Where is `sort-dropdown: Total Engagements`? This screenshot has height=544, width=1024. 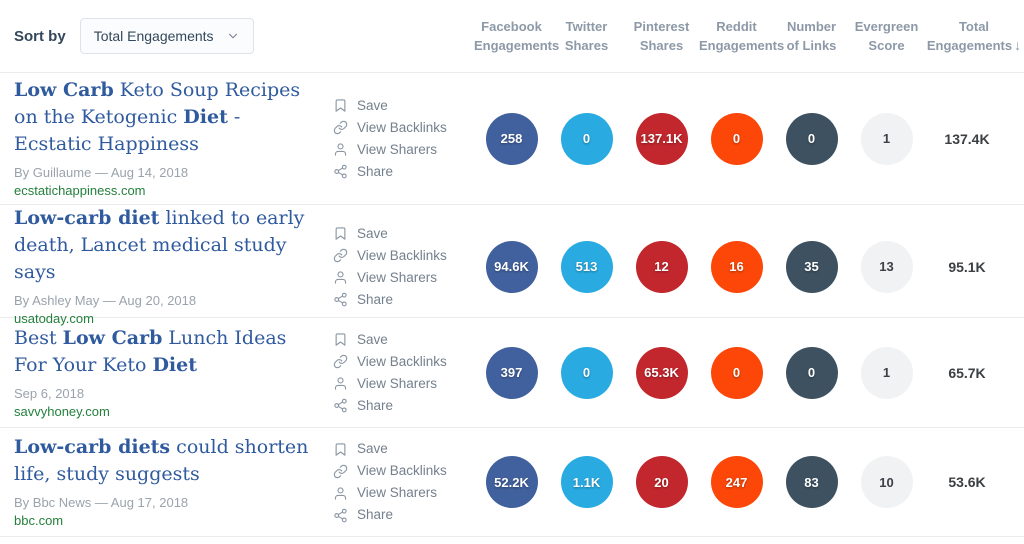
sort-dropdown: Total Engagements is located at coordinates (166, 36).